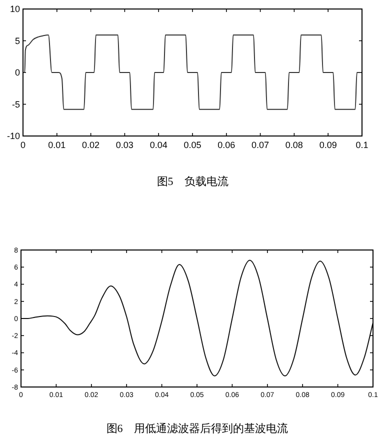 The width and height of the screenshot is (383, 442). What do you see at coordinates (16, 104) in the screenshot?
I see `y-tick-label: -5` at bounding box center [16, 104].